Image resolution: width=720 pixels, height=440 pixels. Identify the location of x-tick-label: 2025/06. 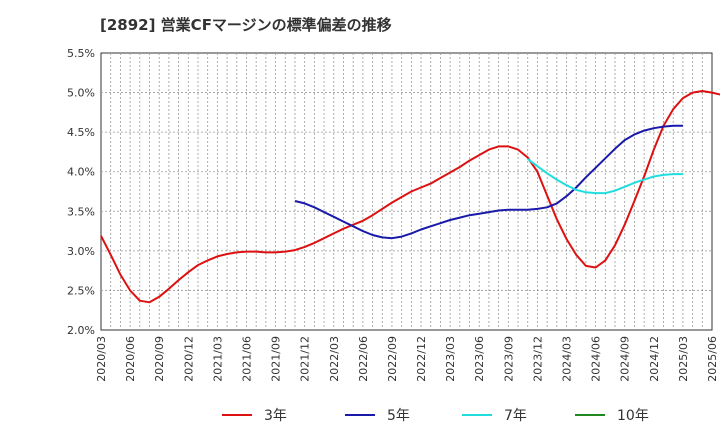
(712, 359).